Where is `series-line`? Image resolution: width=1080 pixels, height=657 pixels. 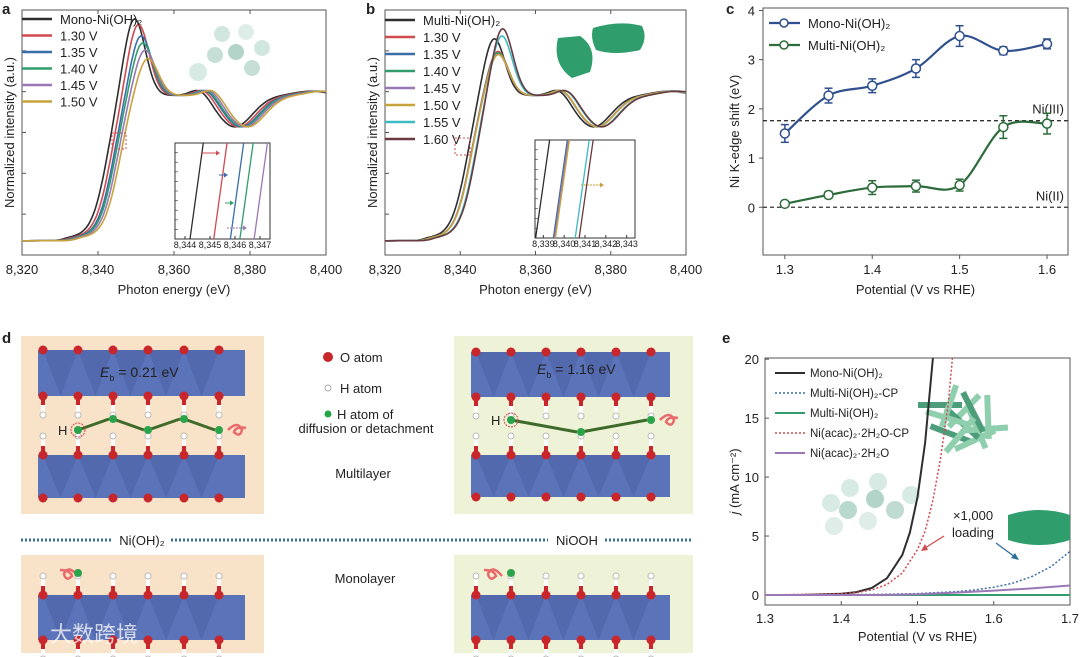 series-line is located at coordinates (917, 590).